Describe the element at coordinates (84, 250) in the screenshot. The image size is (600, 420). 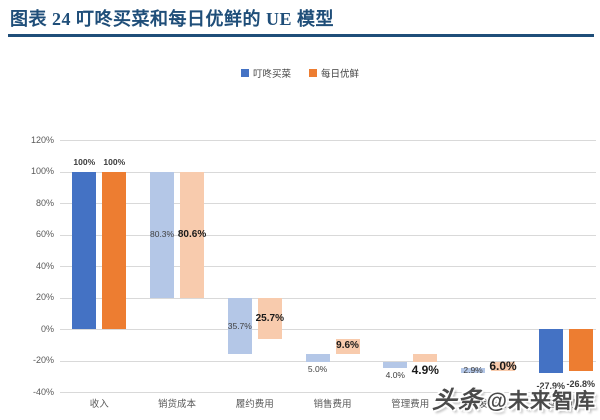
I see `bar-dingdong-收入` at that location.